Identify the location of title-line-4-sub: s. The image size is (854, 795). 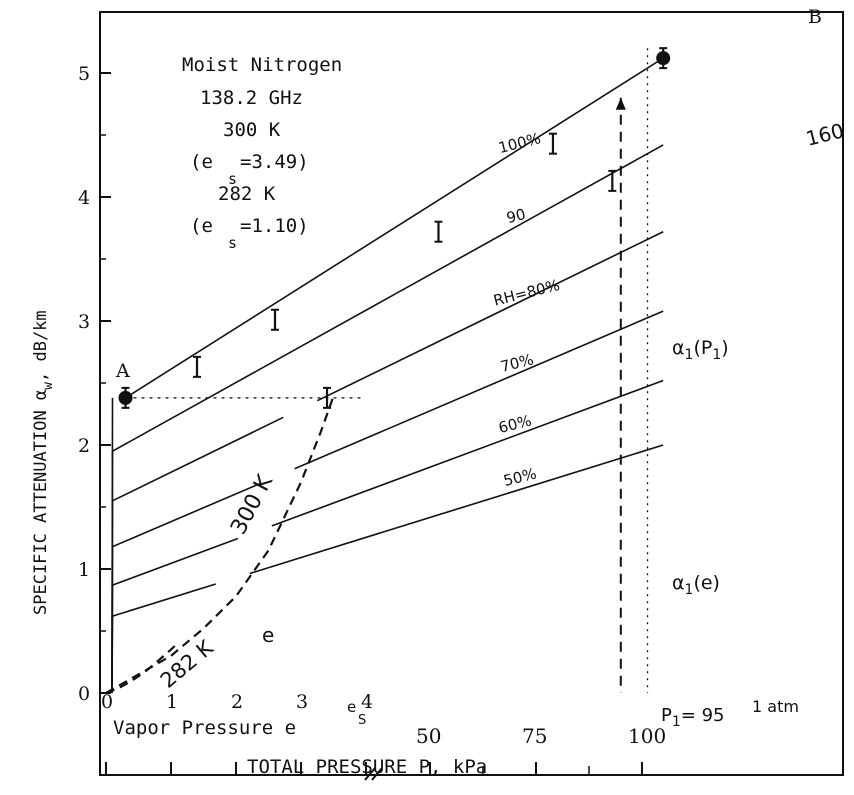
(232, 179).